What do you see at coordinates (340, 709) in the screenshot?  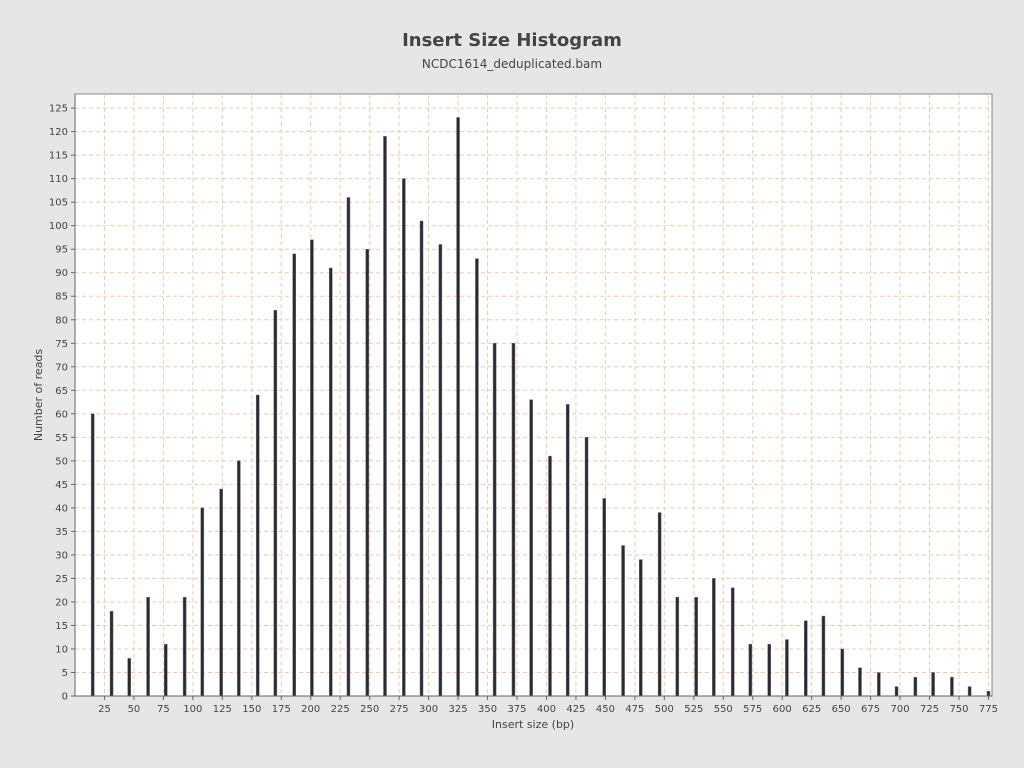 I see `x-tick-label: 225` at bounding box center [340, 709].